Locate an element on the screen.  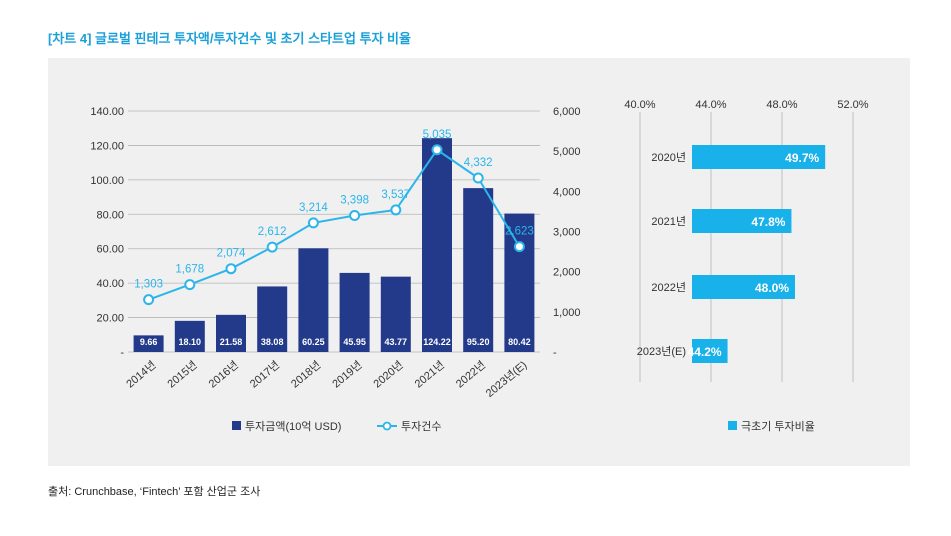
bar-value-label: 95.20 is located at coordinates (478, 342).